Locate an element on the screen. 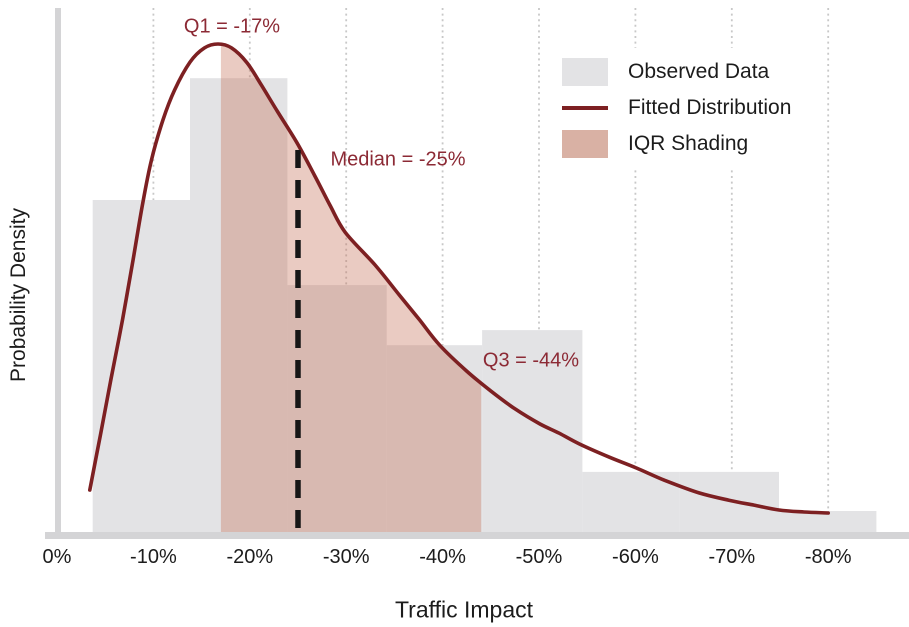  x-tick-label: -40% is located at coordinates (442, 557).